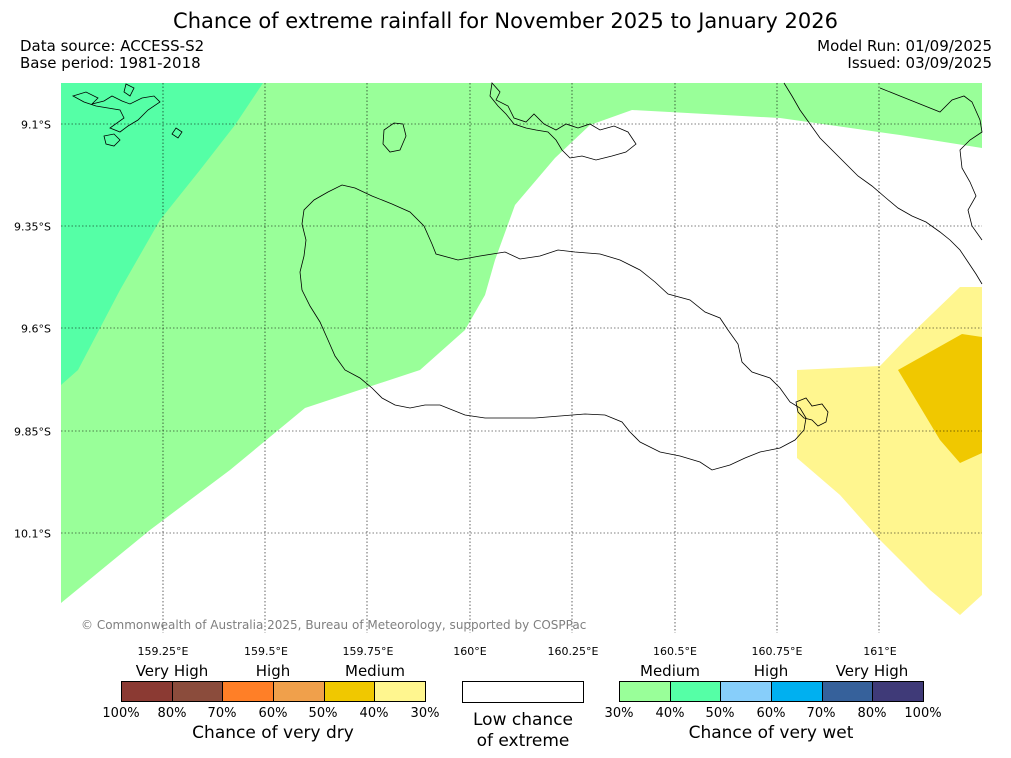 Image resolution: width=1011 pixels, height=758 pixels. I want to click on dry-tick-label: 80%, so click(172, 713).